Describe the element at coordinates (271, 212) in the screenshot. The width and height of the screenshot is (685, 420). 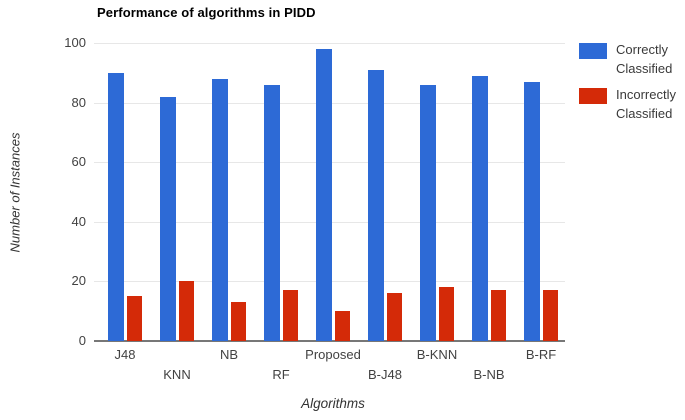
I see `bar-rf-correct` at that location.